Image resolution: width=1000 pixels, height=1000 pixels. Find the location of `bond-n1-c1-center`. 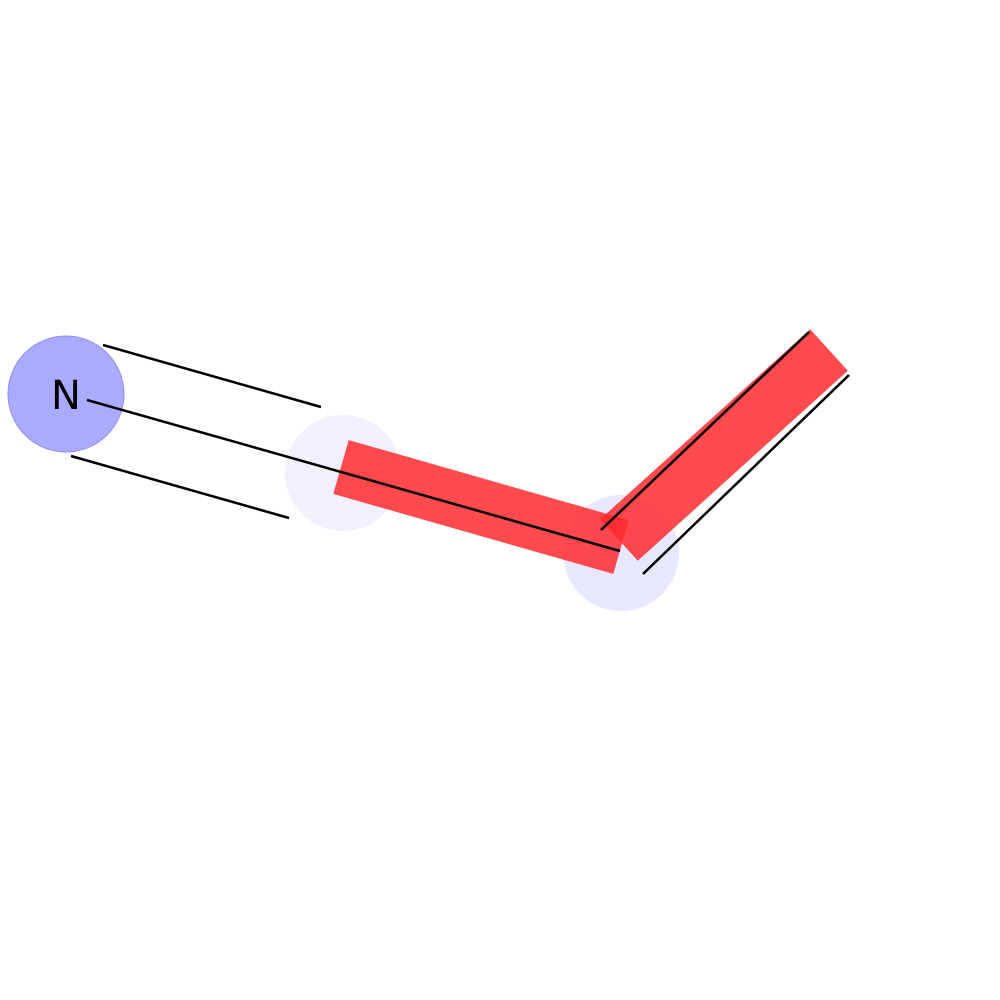

bond-n1-c1-center is located at coordinates (353, 475).